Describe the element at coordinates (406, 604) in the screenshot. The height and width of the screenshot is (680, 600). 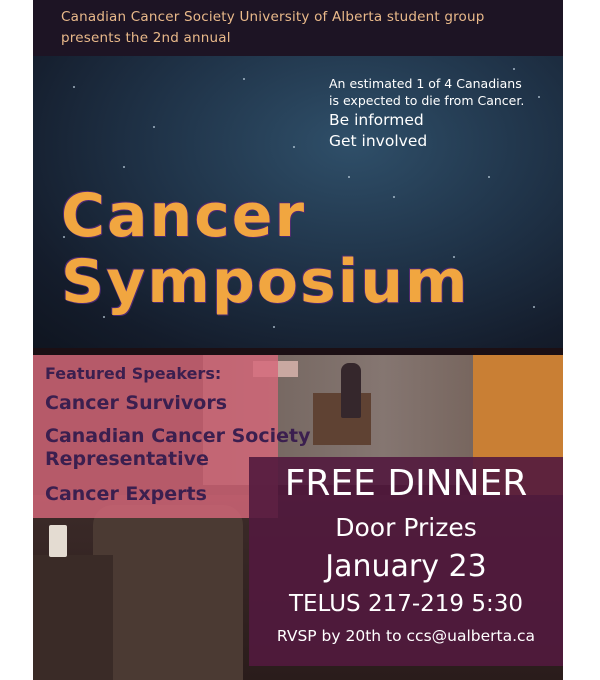
I see `event-location-time: TELUS 217-219 5:30` at that location.